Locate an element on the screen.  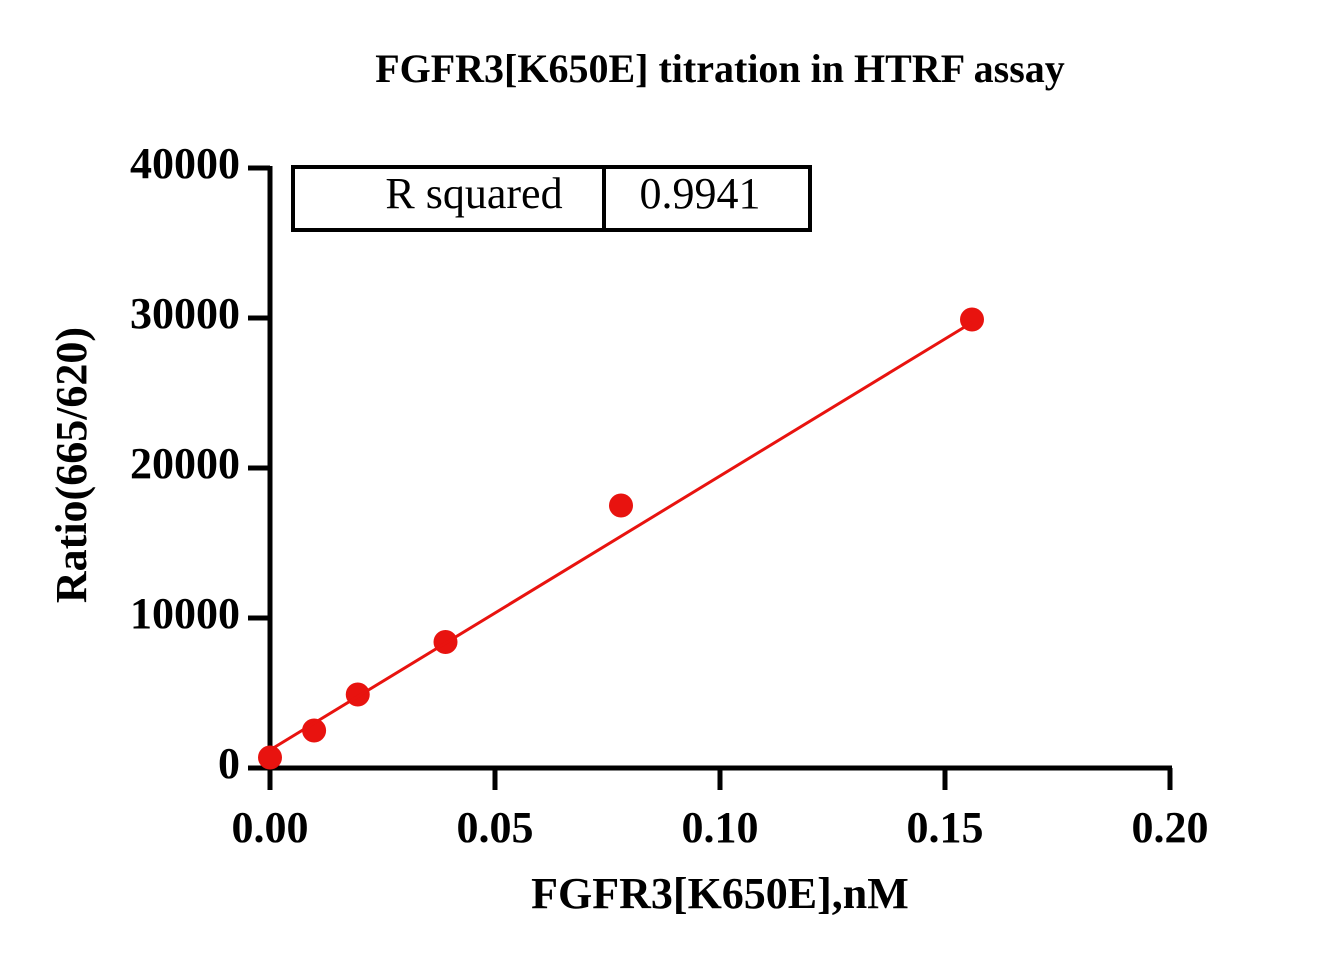
x-tick-label: 0.15 is located at coordinates (945, 827).